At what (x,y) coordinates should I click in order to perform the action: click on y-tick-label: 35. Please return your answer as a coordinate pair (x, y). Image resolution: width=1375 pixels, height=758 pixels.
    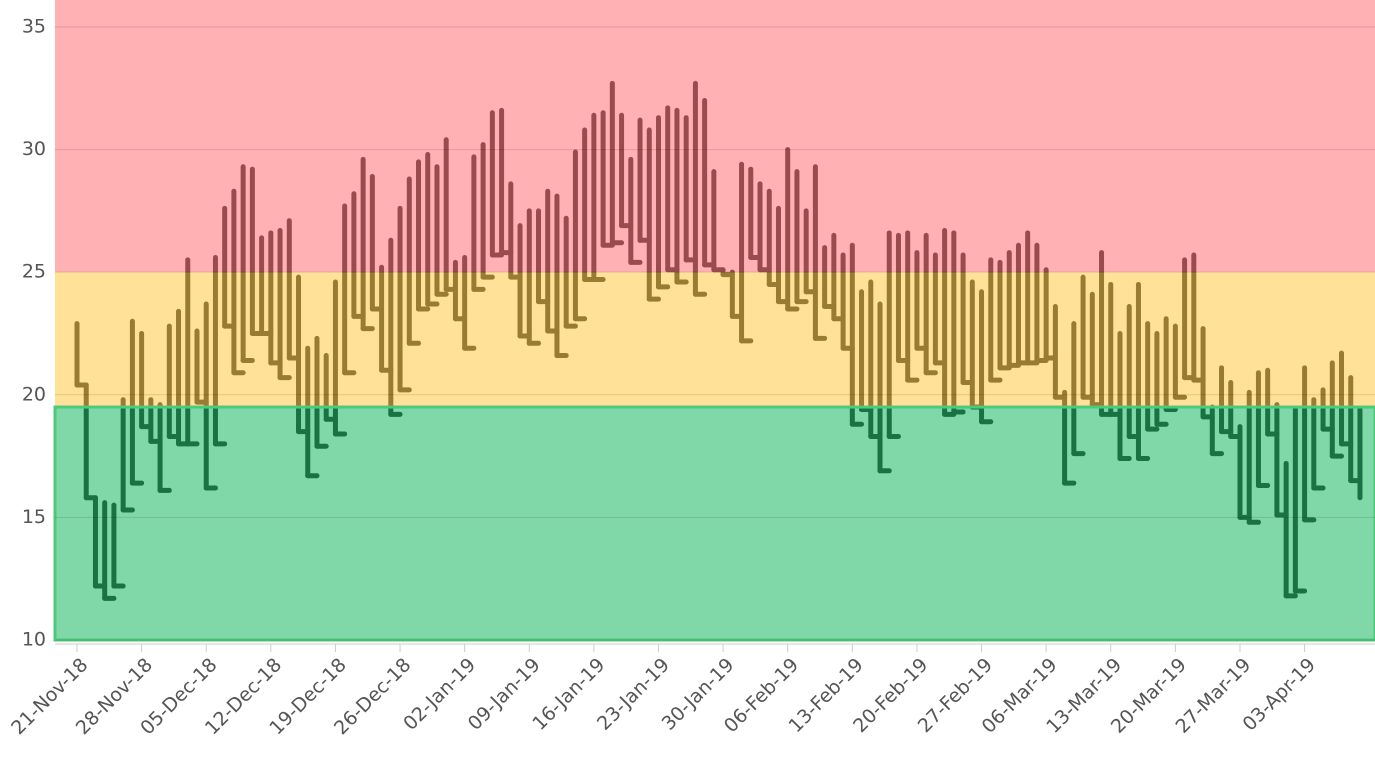
    Looking at the image, I should click on (34, 26).